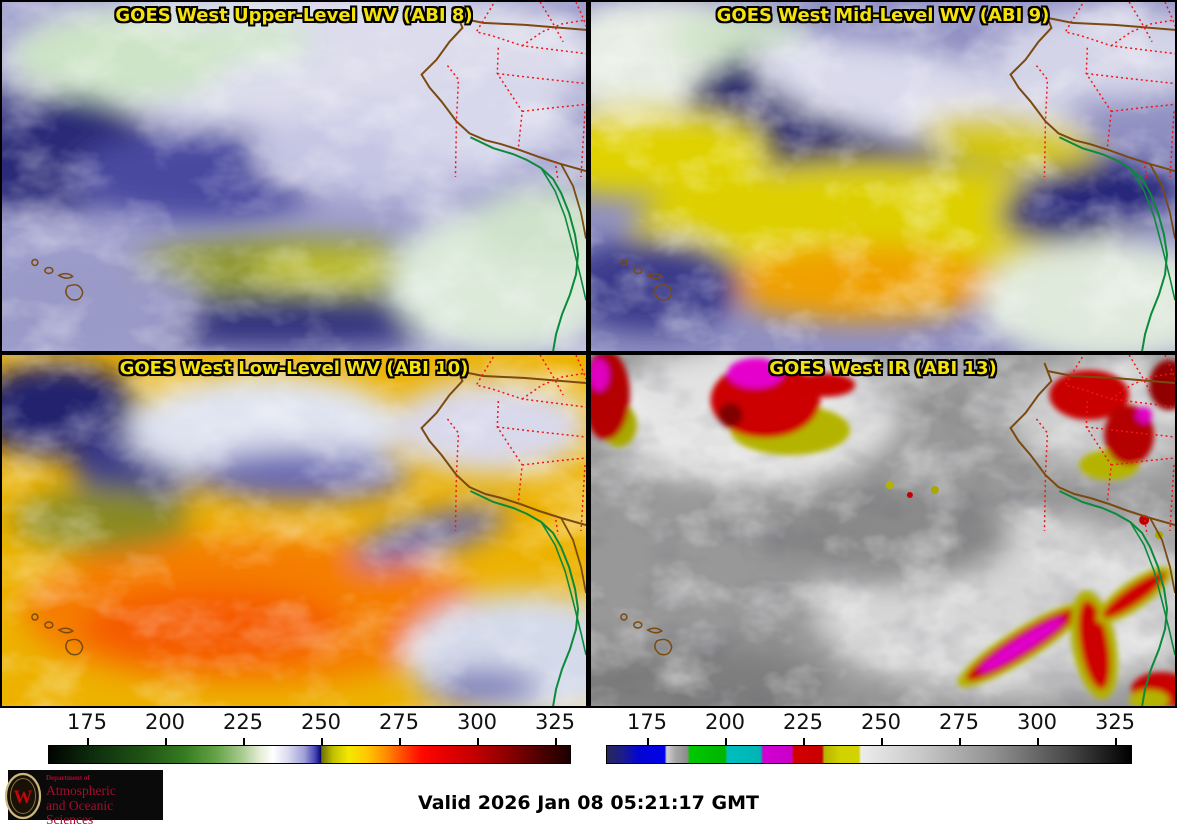 Image resolution: width=1177 pixels, height=827 pixels. What do you see at coordinates (294, 368) in the screenshot?
I see `panel-title-low-wv: GOES West Low-Level WV (ABI 10)` at bounding box center [294, 368].